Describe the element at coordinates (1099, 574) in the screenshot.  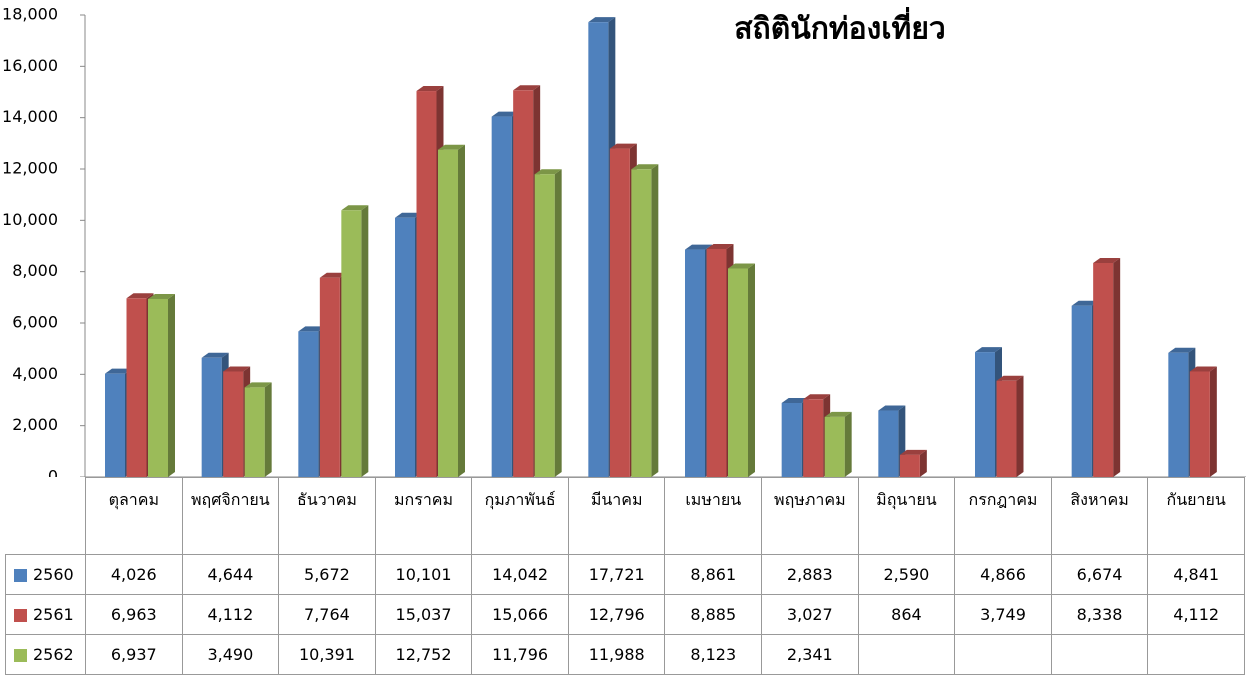
I see `table-cell: 6,674` at that location.